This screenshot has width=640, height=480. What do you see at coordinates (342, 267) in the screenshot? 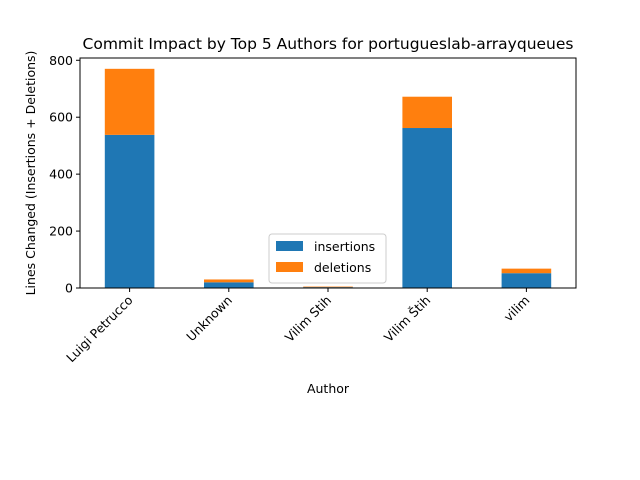
I see `legend-label-deletions: deletions` at bounding box center [342, 267].